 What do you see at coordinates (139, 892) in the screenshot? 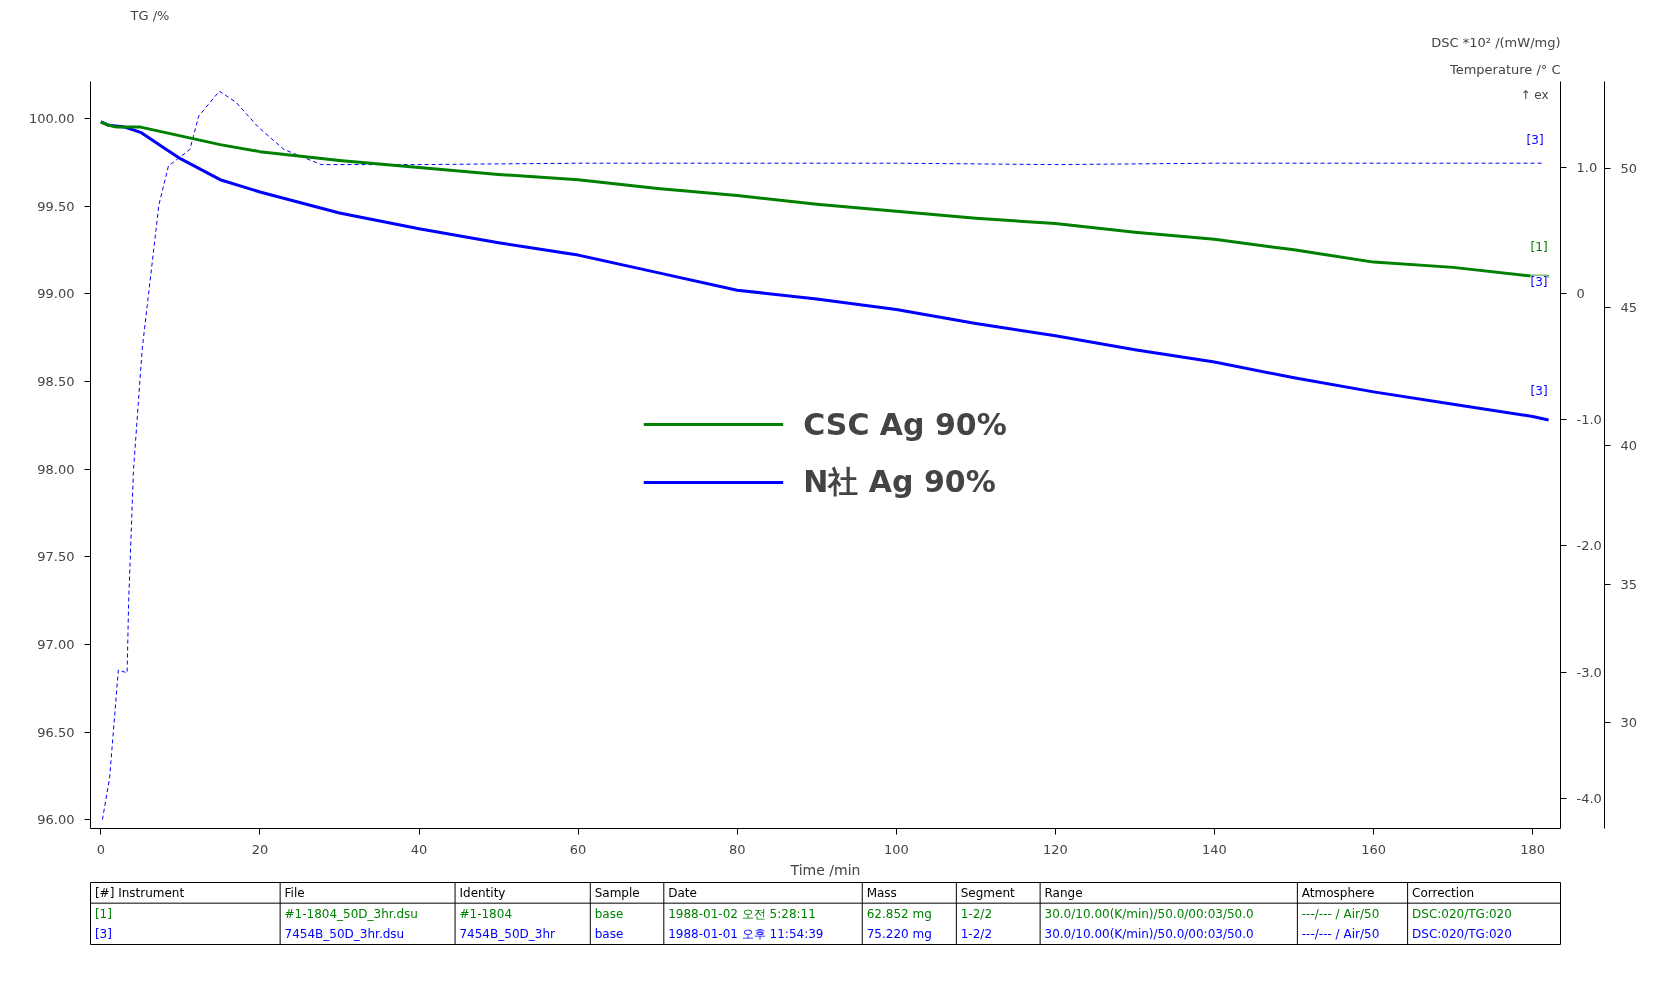
I see `text: [#] Instrument` at bounding box center [139, 892].